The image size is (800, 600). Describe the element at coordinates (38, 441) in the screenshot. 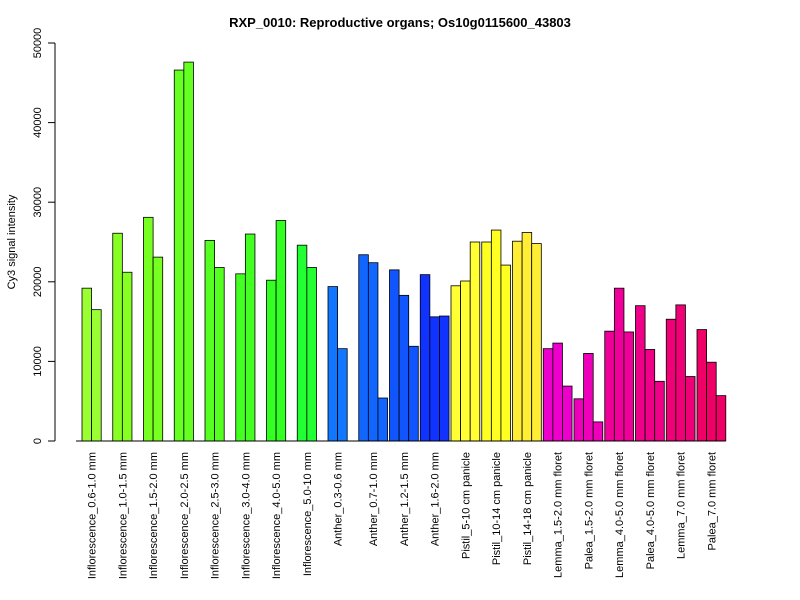

I see `y-tick-label: 0` at that location.